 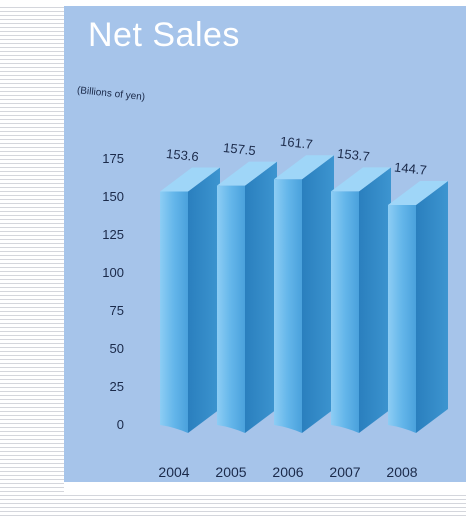 What do you see at coordinates (113, 234) in the screenshot?
I see `y-tick-label: 125` at bounding box center [113, 234].